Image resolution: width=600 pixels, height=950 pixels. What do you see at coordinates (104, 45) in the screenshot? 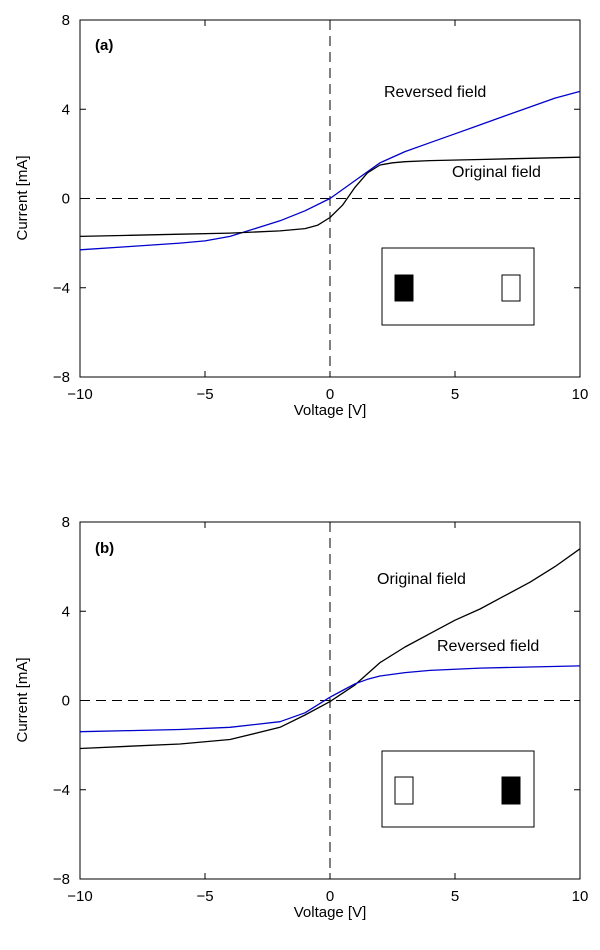
I see `panel-label: (a)` at bounding box center [104, 45].